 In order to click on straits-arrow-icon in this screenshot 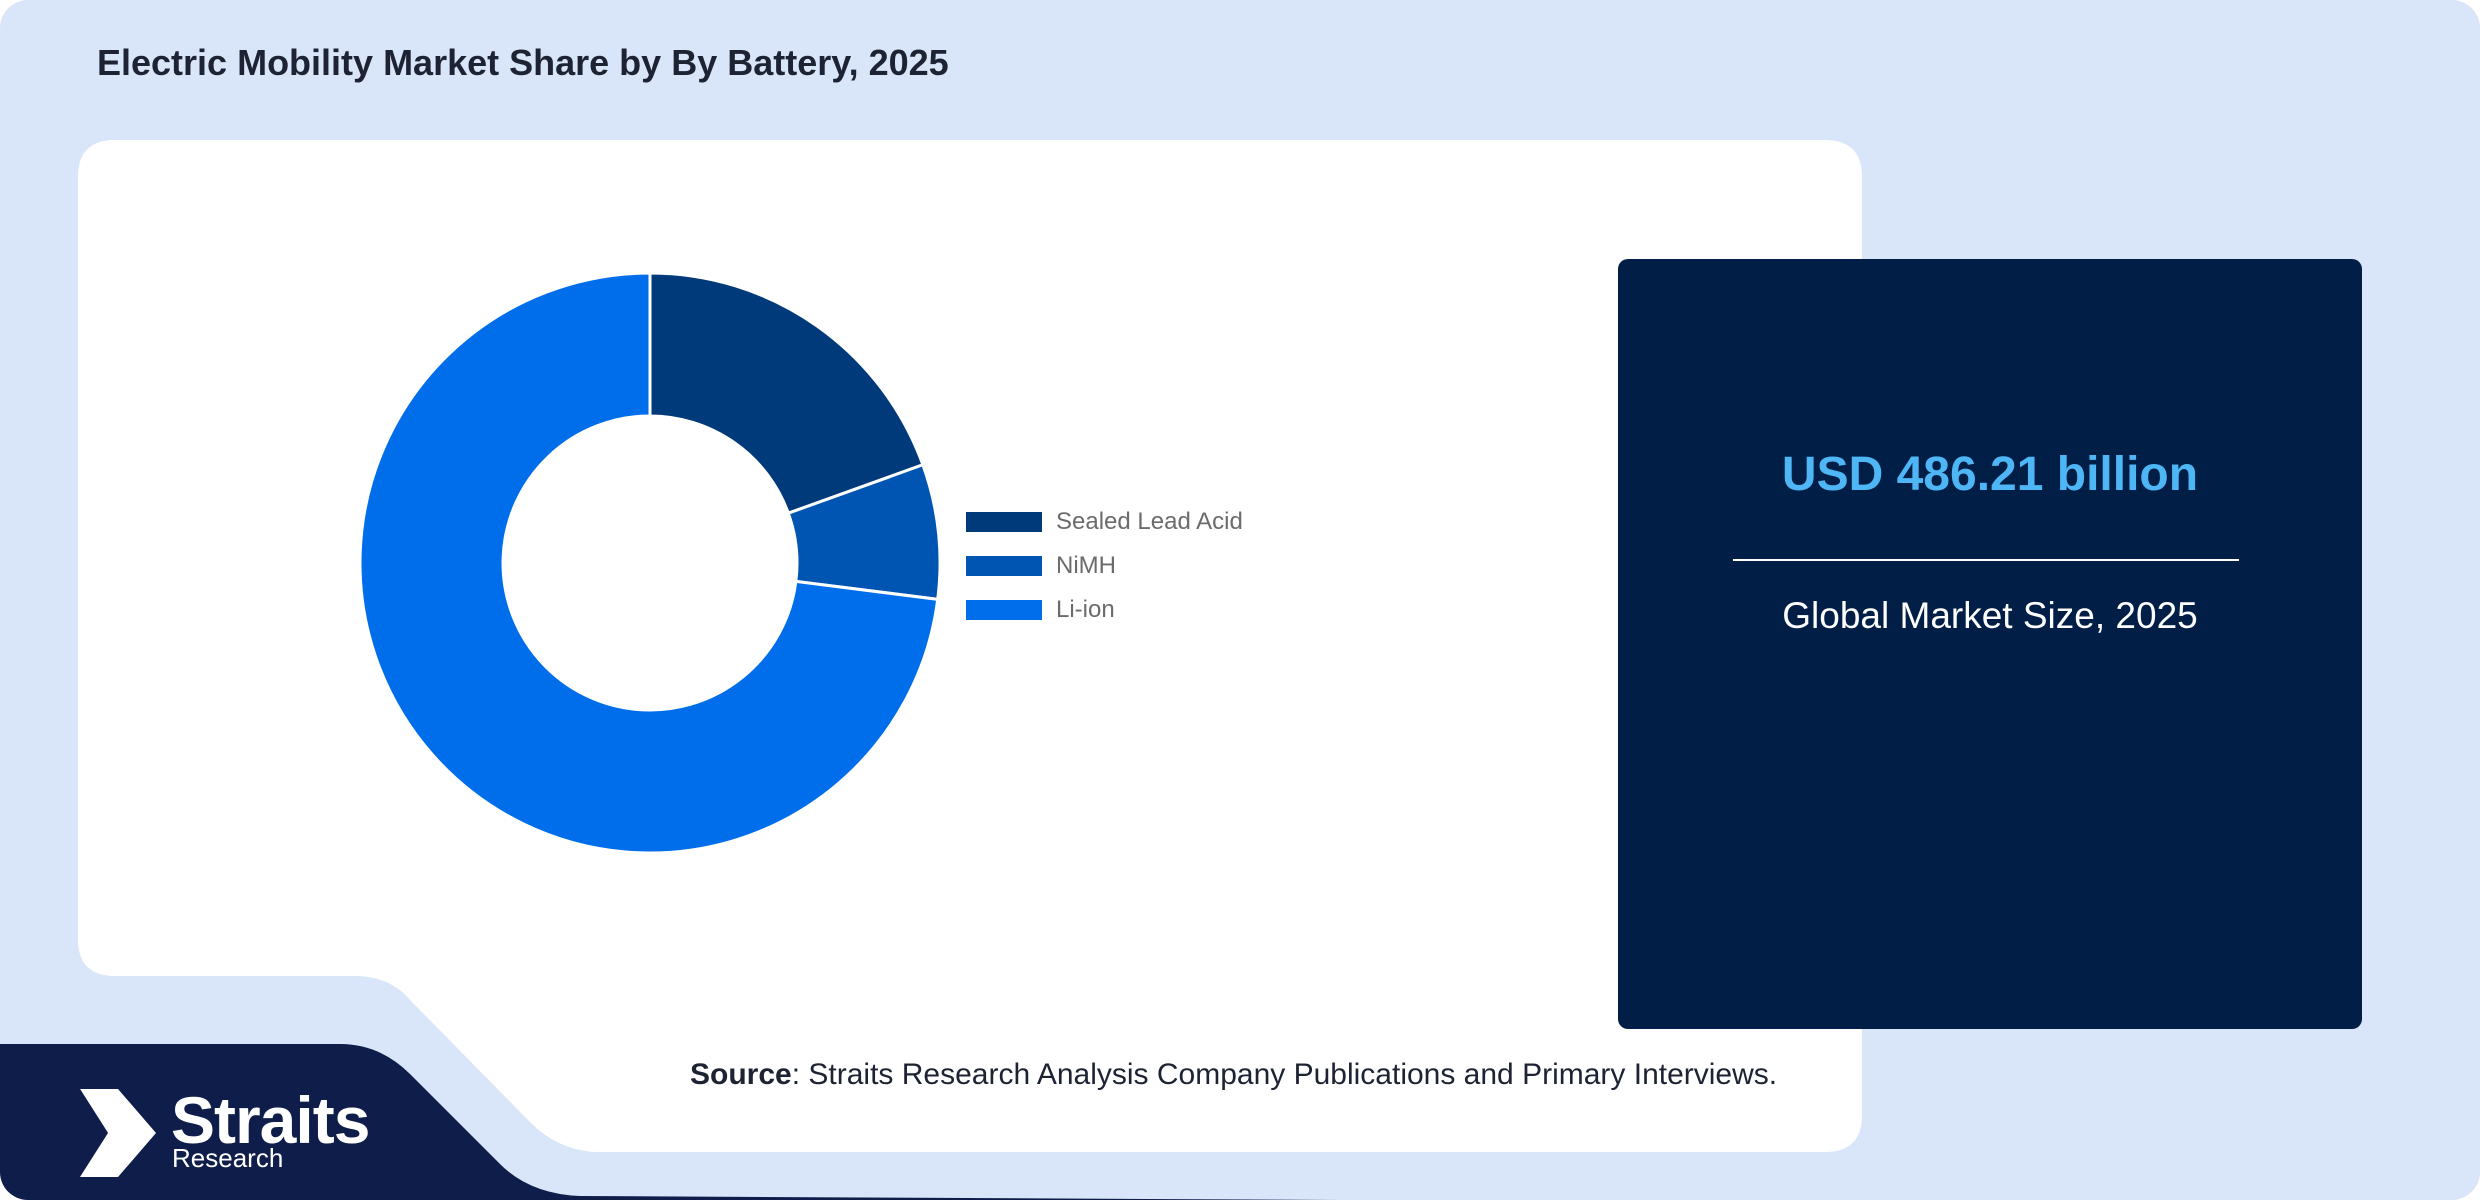, I will do `click(118, 1133)`.